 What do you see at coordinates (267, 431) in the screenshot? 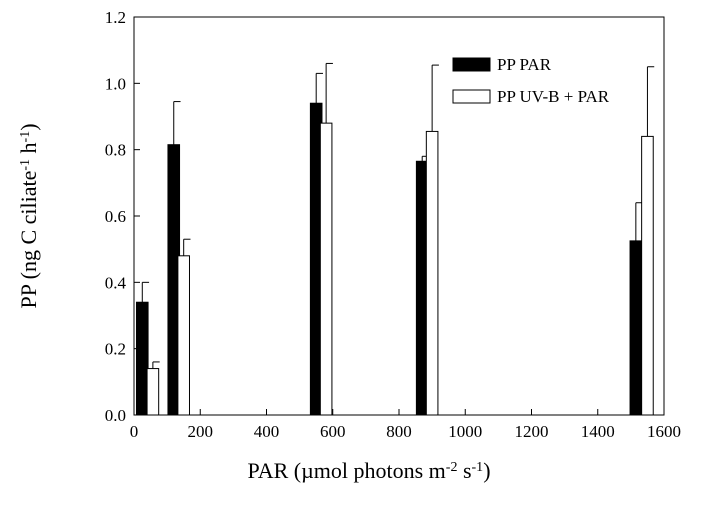
I see `x-tick-label: 400` at bounding box center [267, 431].